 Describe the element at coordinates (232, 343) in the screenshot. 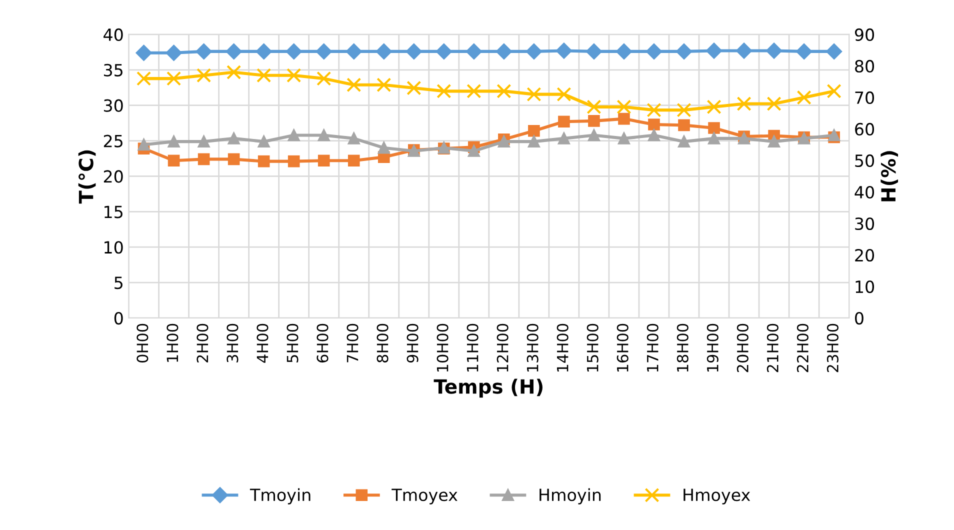

I see `x-tick-label: 3H00` at that location.